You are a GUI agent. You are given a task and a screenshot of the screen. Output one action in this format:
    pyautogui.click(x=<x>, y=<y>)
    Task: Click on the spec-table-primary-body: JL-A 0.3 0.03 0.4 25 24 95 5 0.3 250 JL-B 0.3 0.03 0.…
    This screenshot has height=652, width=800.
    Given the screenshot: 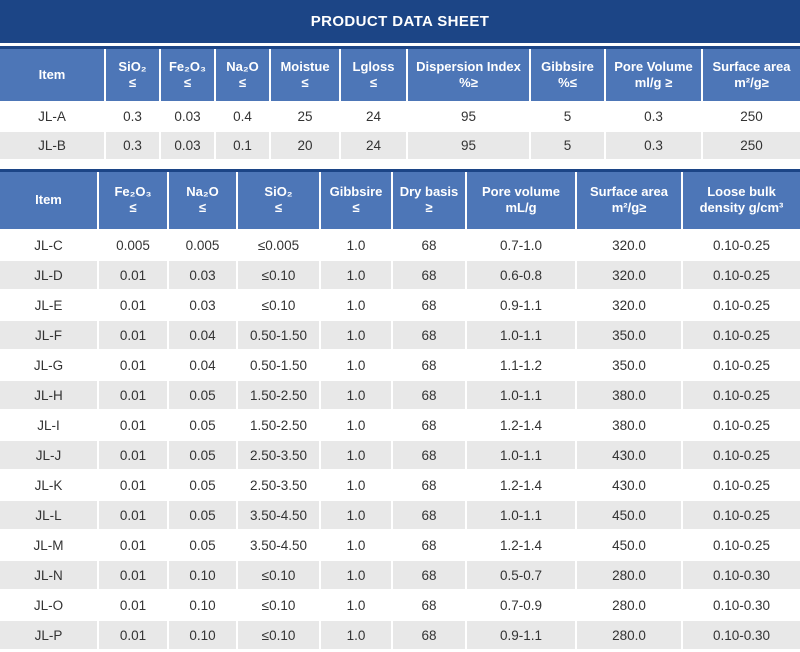 What is the action you would take?
    pyautogui.click(x=400, y=131)
    